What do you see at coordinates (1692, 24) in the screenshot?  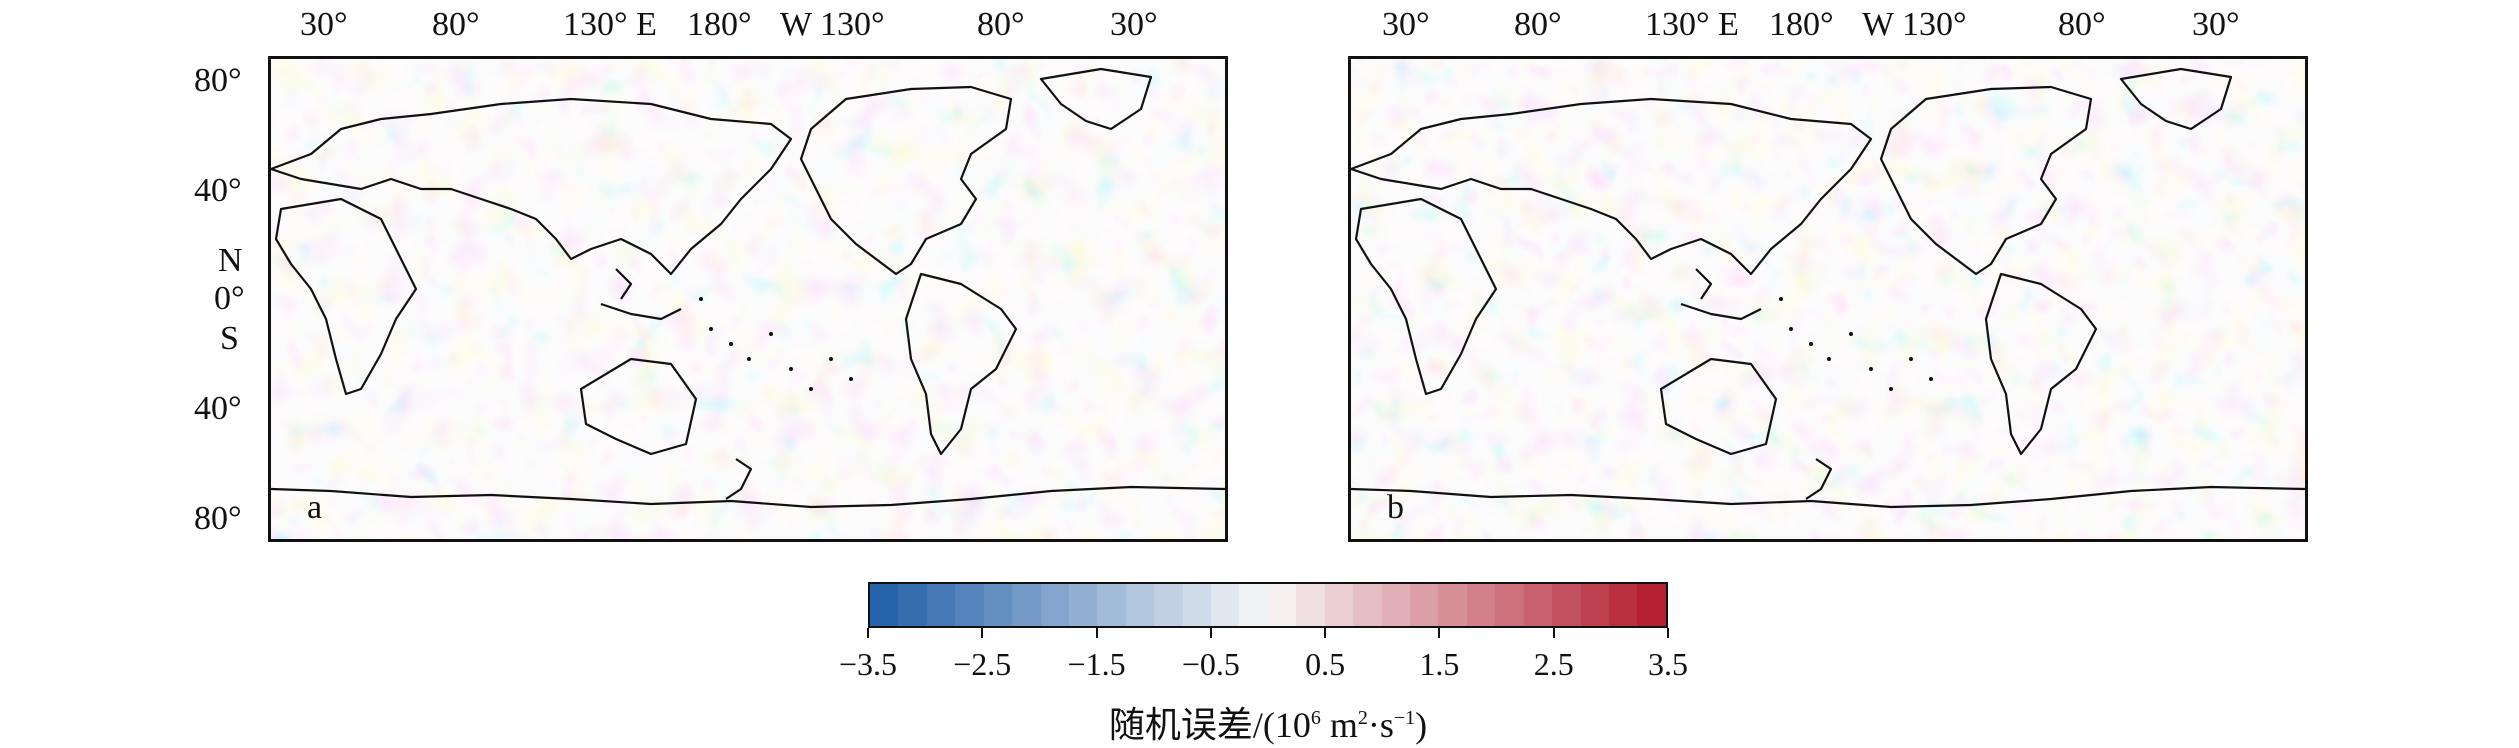 I see `top-tick-b-130e: 130° E` at bounding box center [1692, 24].